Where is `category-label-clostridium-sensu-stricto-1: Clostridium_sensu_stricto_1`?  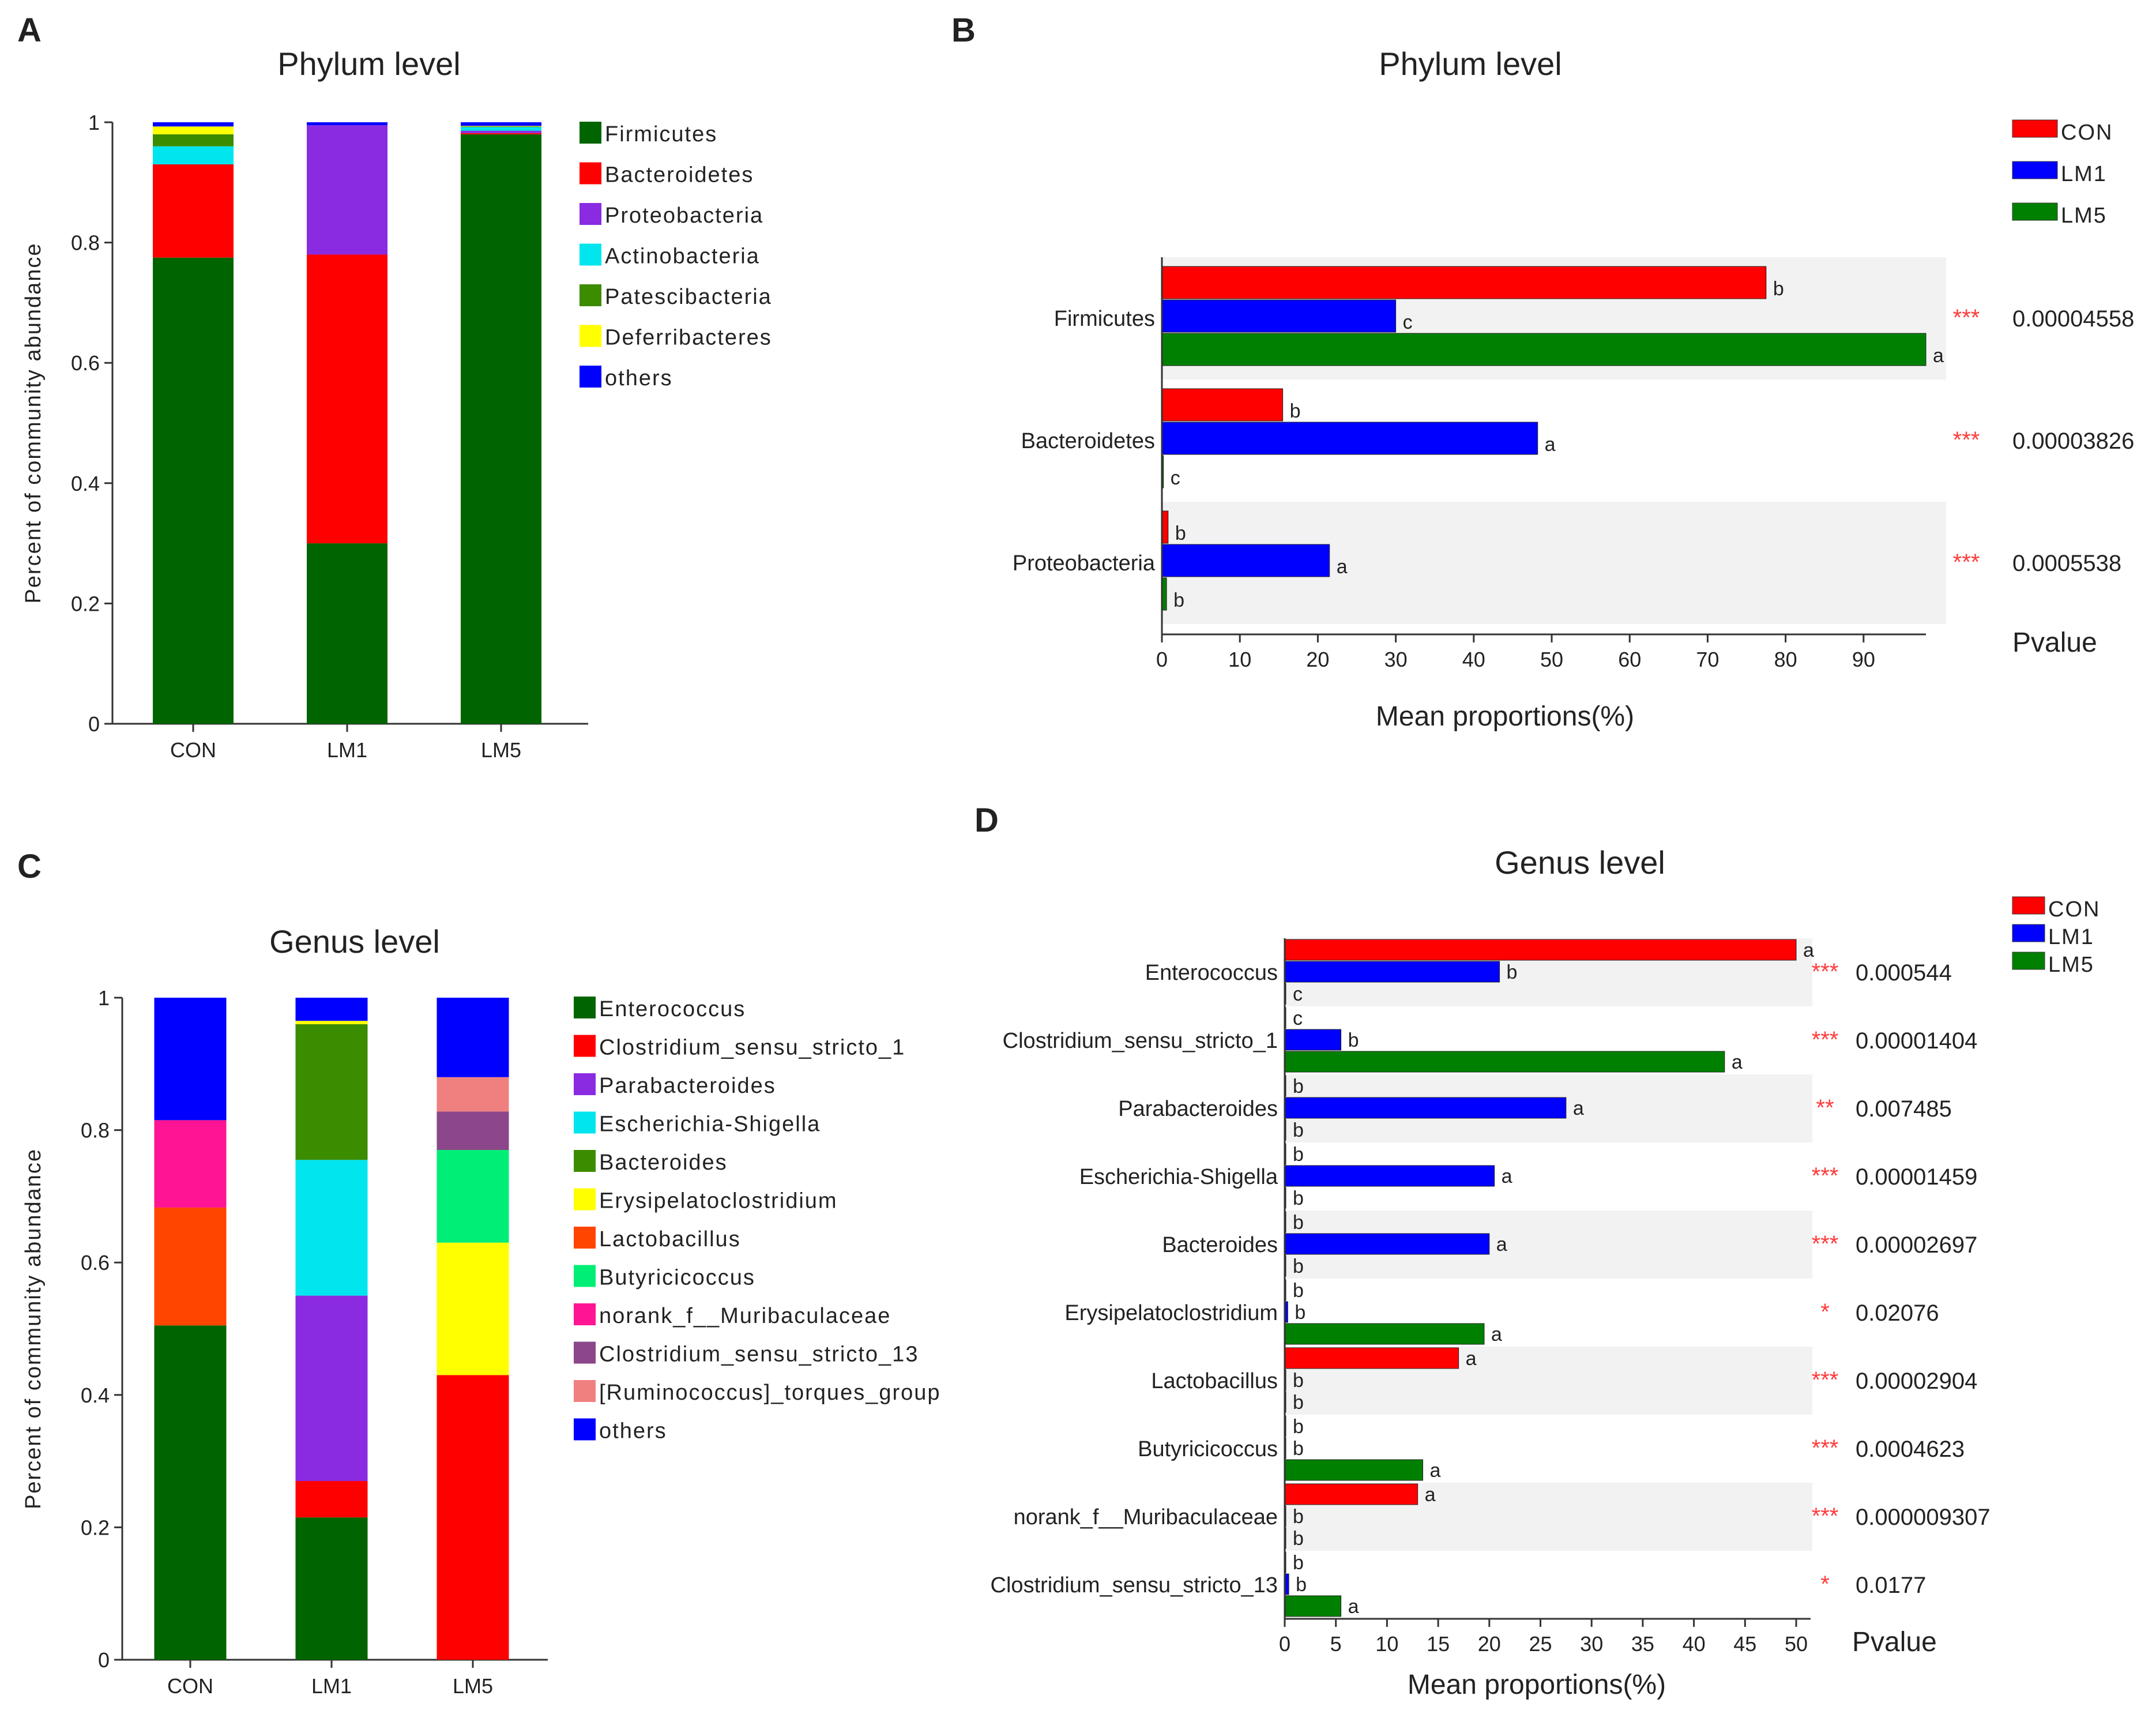
category-label-clostridium-sensu-stricto-1: Clostridium_sensu_stricto_1 is located at coordinates (1140, 1041).